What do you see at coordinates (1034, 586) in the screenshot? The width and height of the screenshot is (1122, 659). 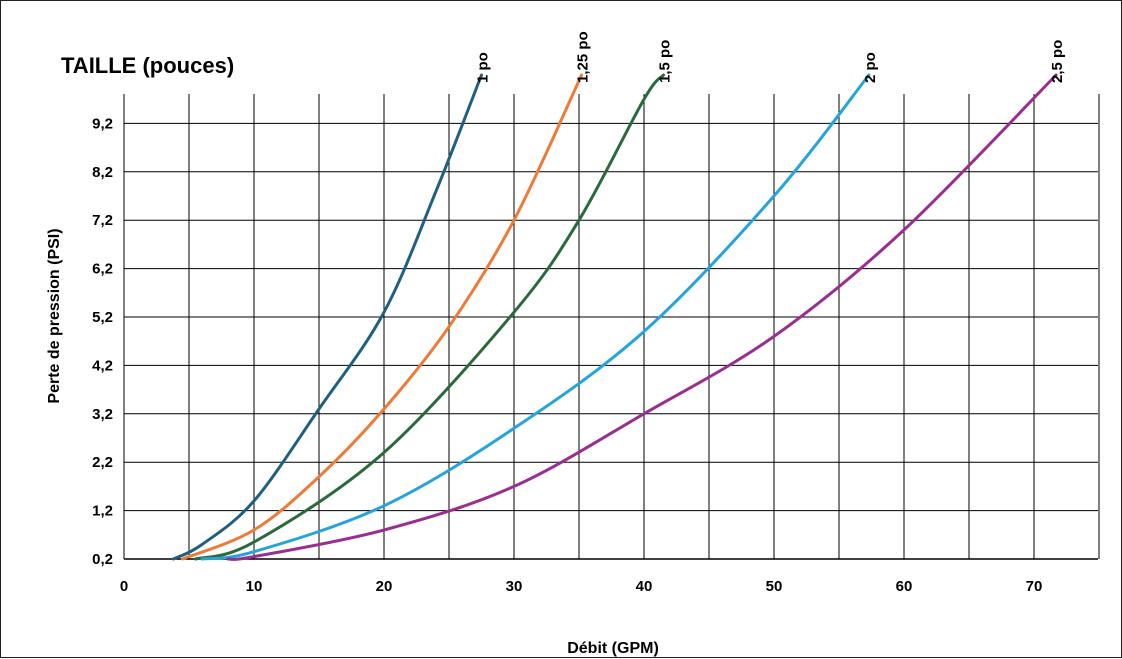 I see `x-tick-label: 70` at bounding box center [1034, 586].